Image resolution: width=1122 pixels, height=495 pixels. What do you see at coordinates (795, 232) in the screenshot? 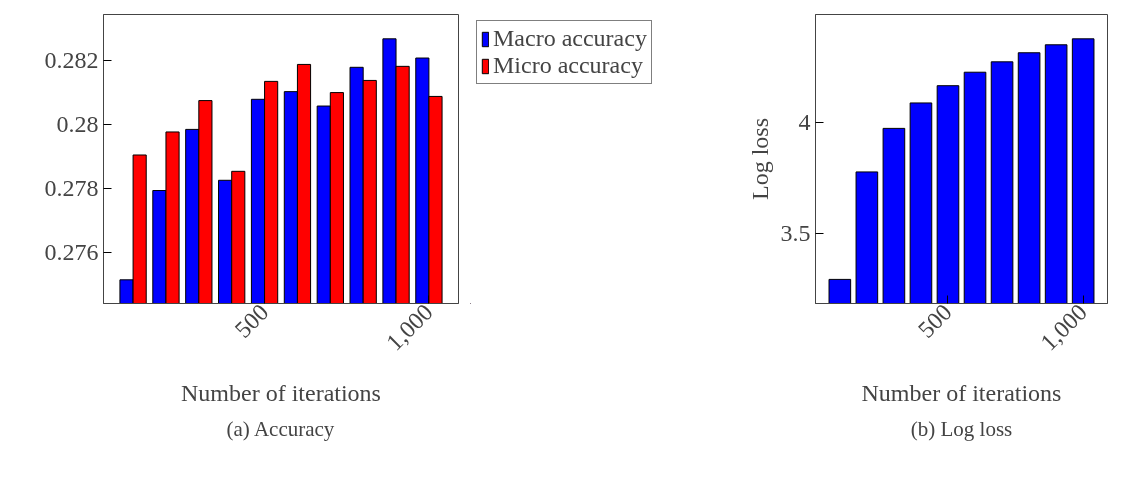
I see `y-tick-label: 3.5` at bounding box center [795, 232].